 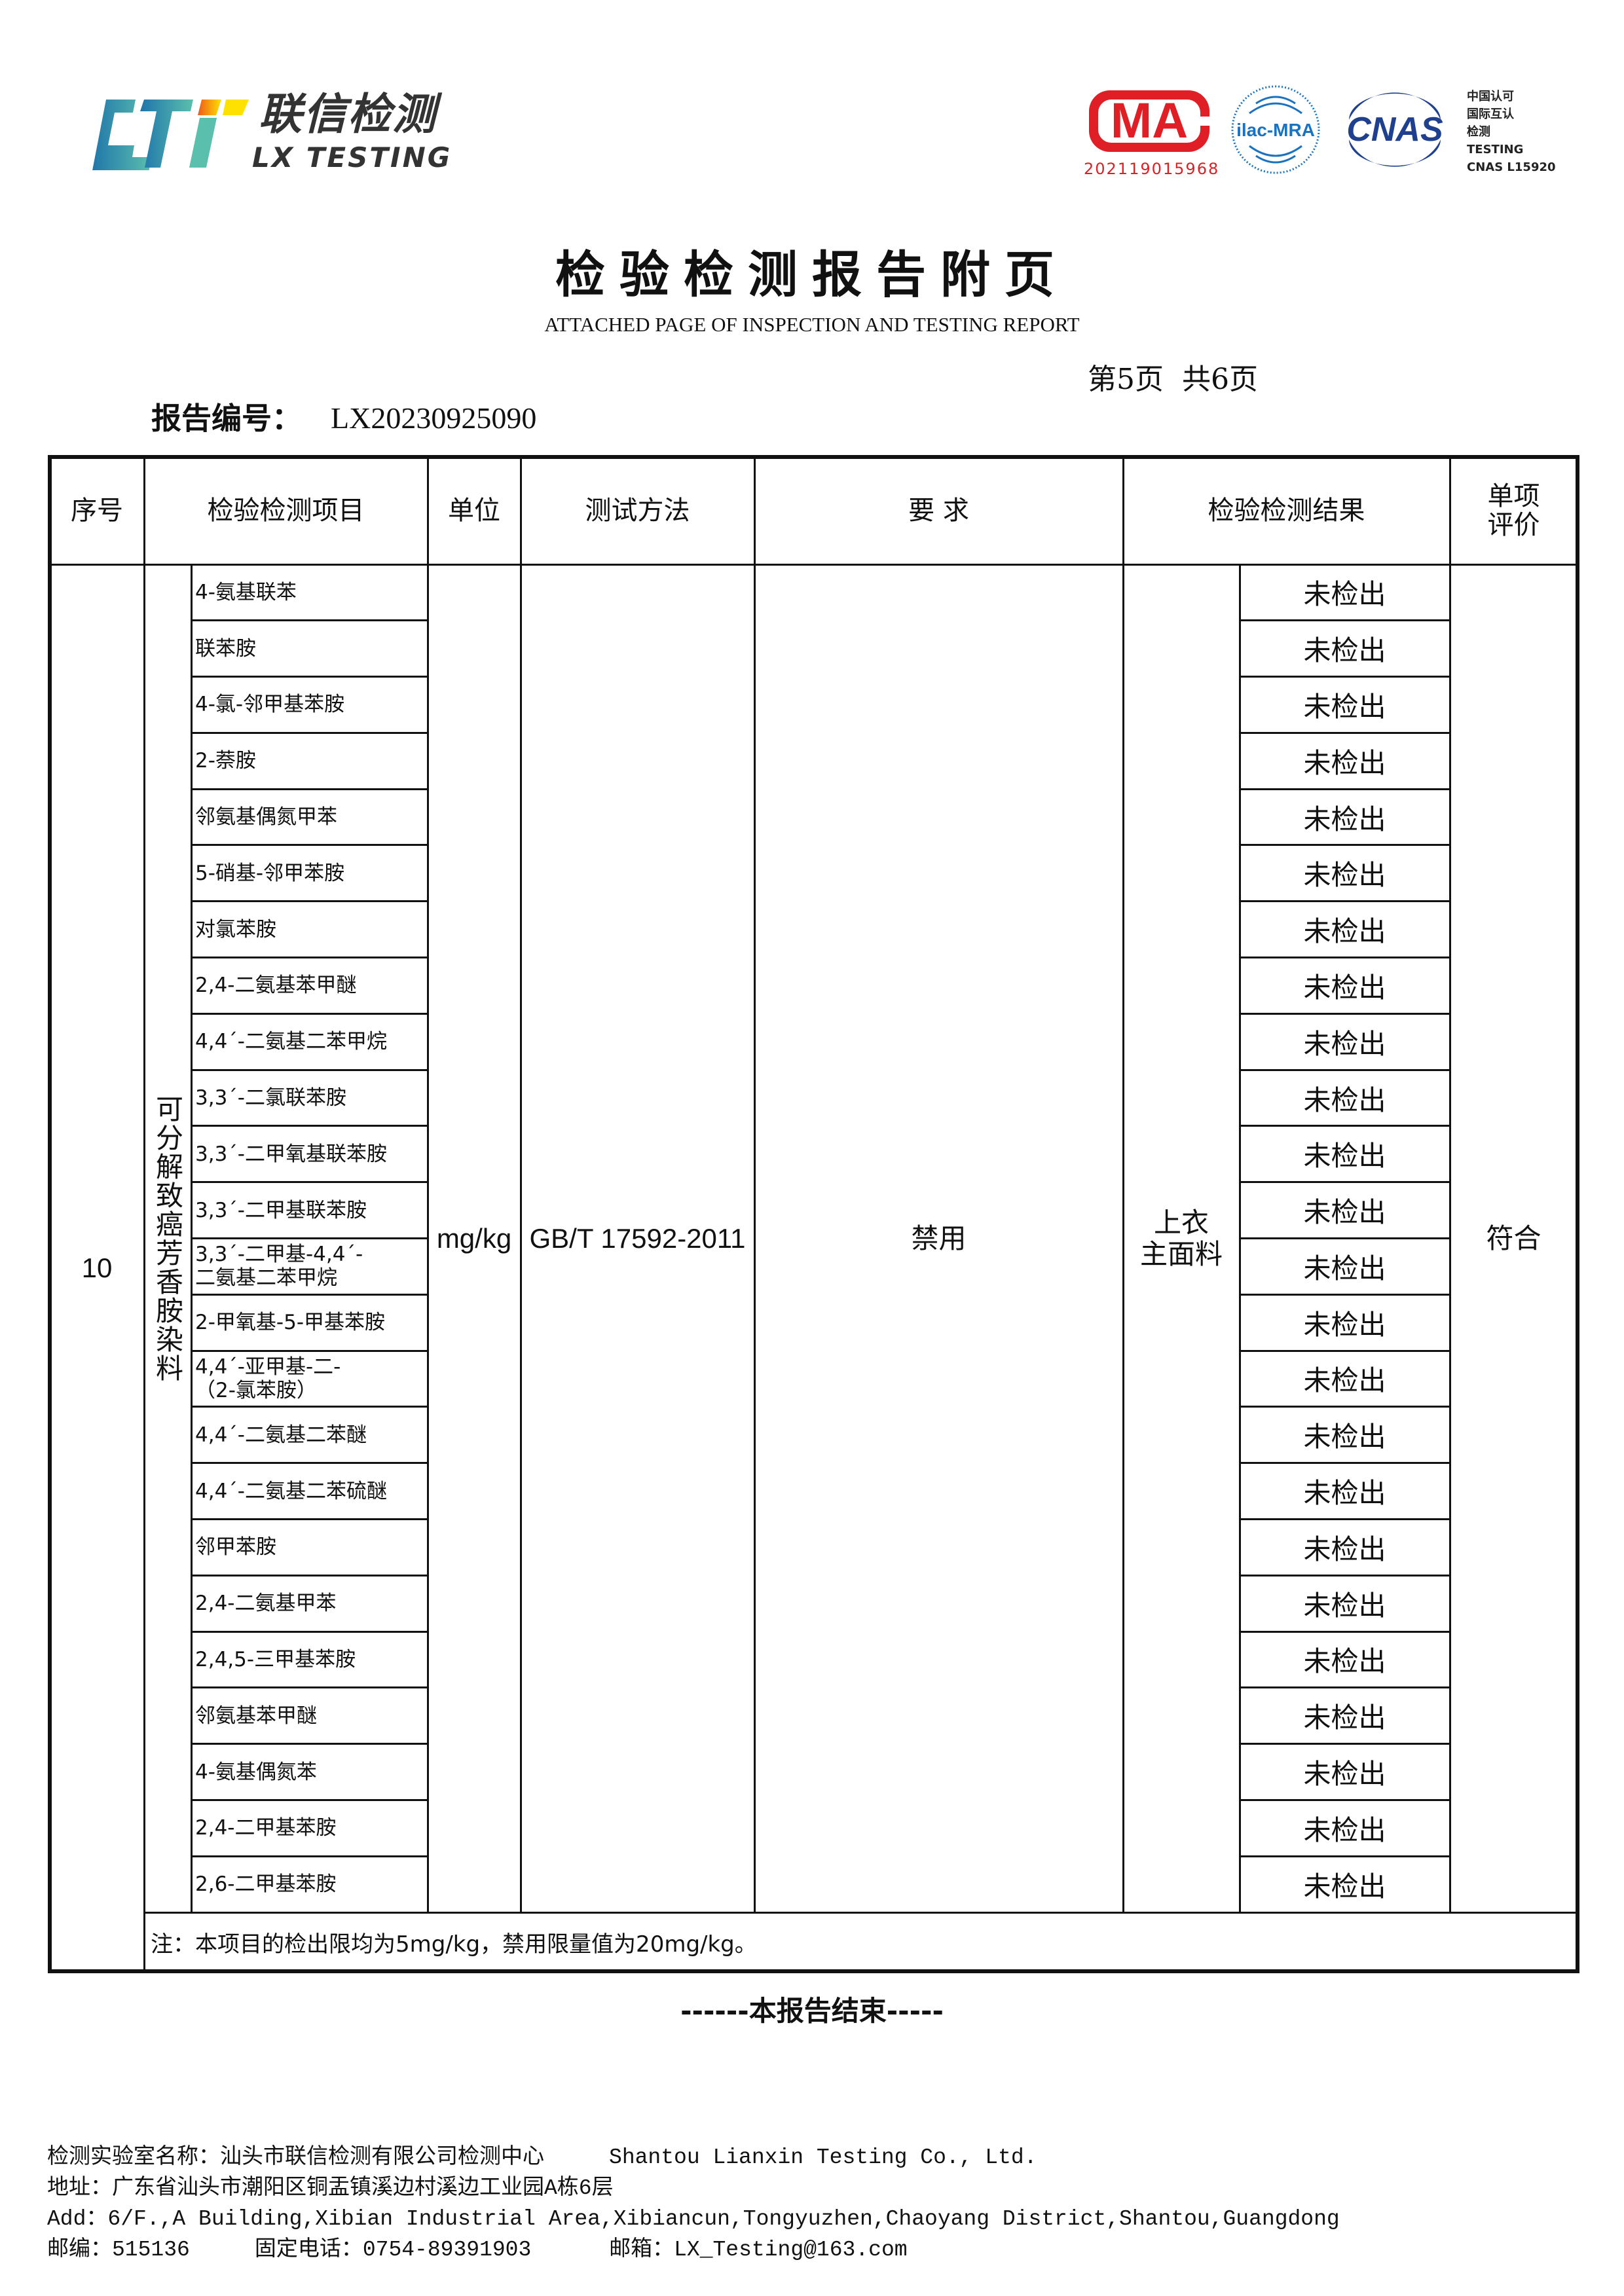 I want to click on cnas-line: 检测, so click(x=1478, y=132).